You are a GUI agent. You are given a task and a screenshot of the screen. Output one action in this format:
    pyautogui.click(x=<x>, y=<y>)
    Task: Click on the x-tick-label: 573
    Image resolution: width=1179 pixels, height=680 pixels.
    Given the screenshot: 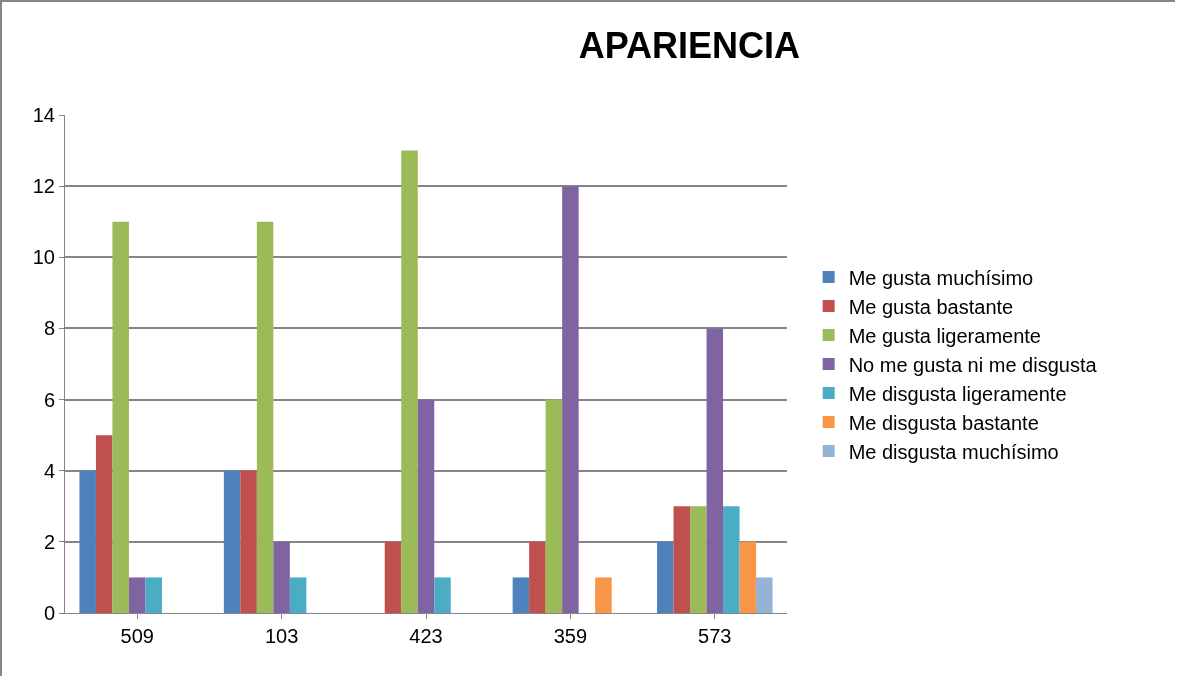 What is the action you would take?
    pyautogui.click(x=715, y=636)
    